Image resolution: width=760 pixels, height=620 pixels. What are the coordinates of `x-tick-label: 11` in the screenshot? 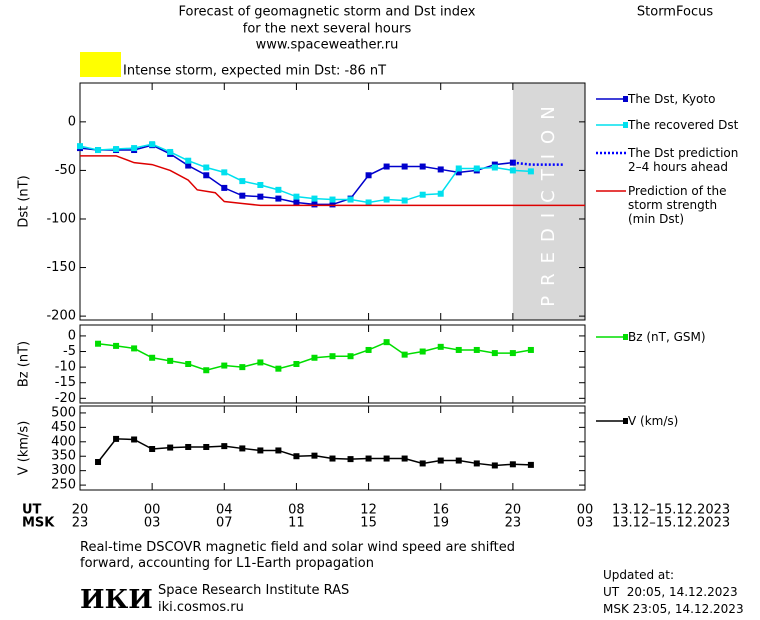 It's located at (296, 523).